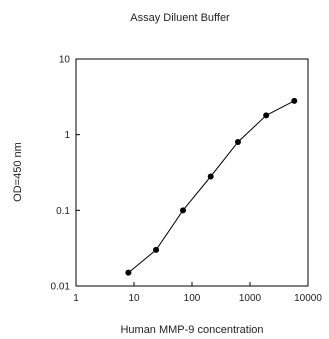  Describe the element at coordinates (250, 298) in the screenshot. I see `x-tick-label: 1000` at that location.